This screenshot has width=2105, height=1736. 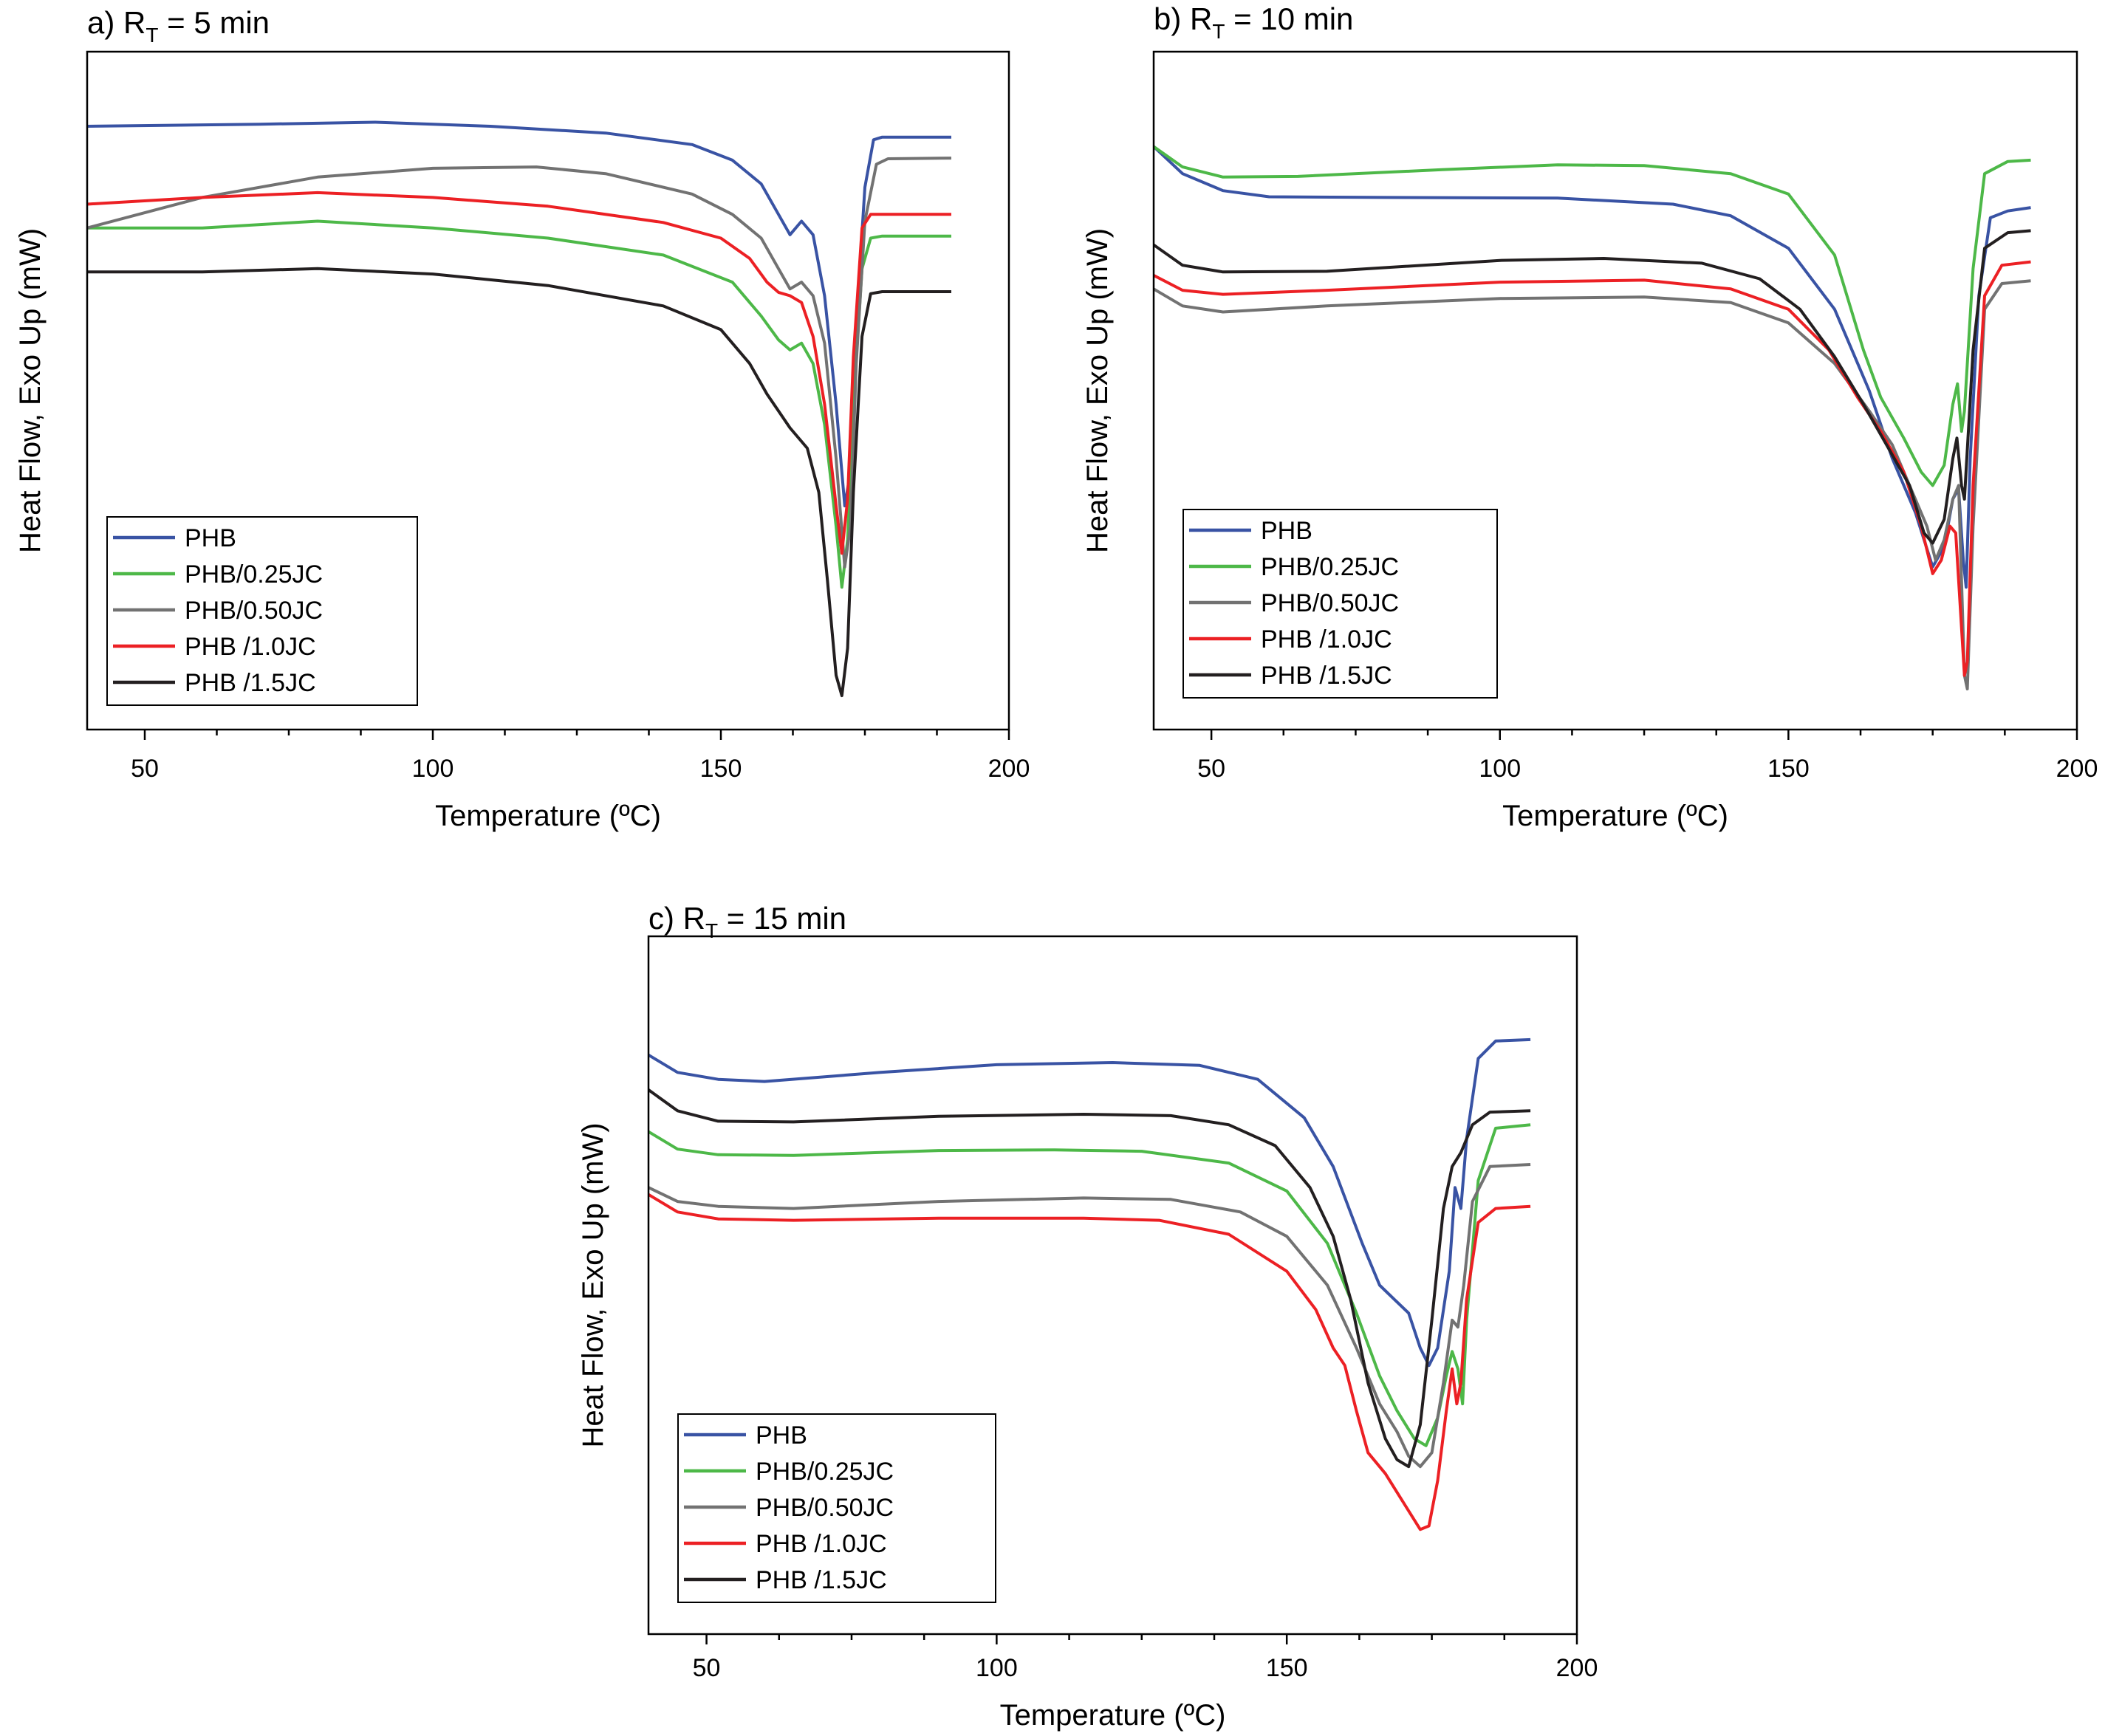 What do you see at coordinates (214, 22) in the screenshot?
I see `title-suffix: = 5 min` at bounding box center [214, 22].